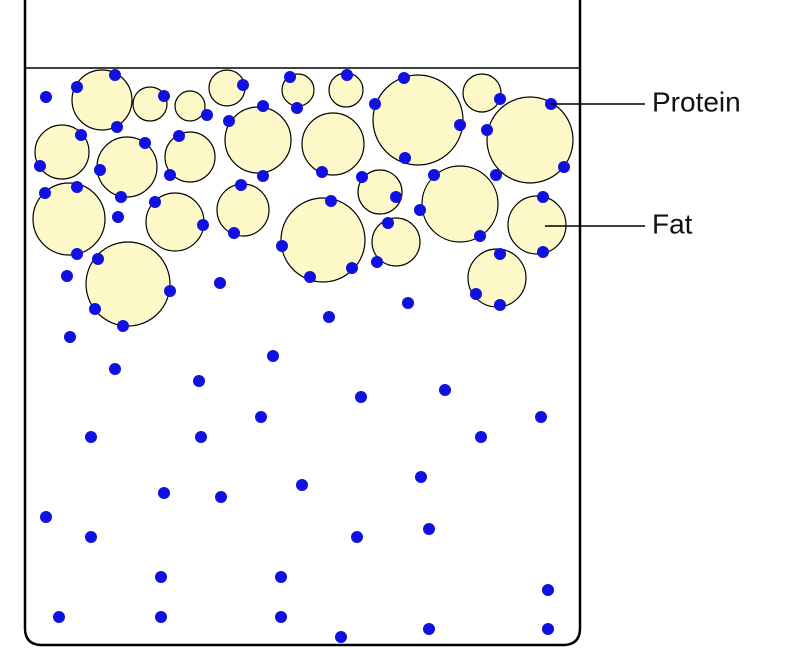 The image size is (801, 648). Describe the element at coordinates (696, 101) in the screenshot. I see `protein-label: Protein` at that location.